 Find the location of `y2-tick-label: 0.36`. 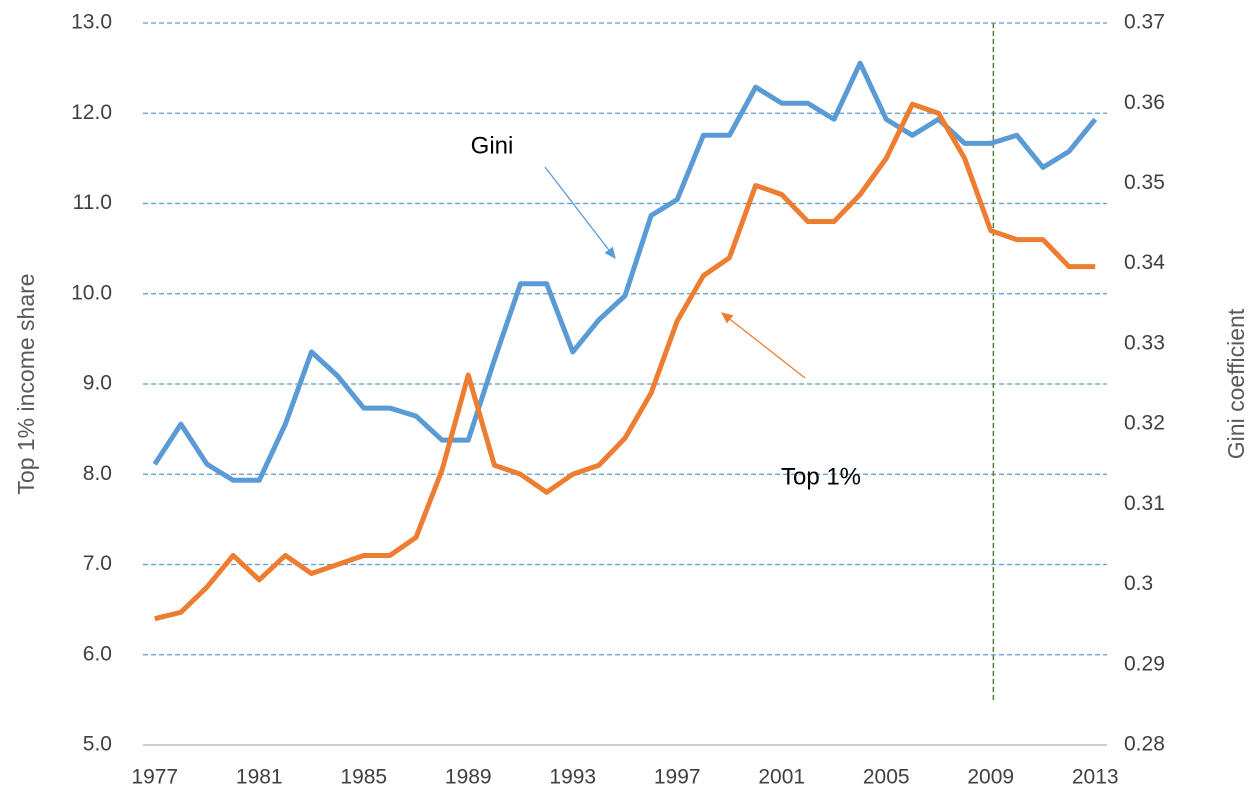

y2-tick-label: 0.36 is located at coordinates (1144, 102).